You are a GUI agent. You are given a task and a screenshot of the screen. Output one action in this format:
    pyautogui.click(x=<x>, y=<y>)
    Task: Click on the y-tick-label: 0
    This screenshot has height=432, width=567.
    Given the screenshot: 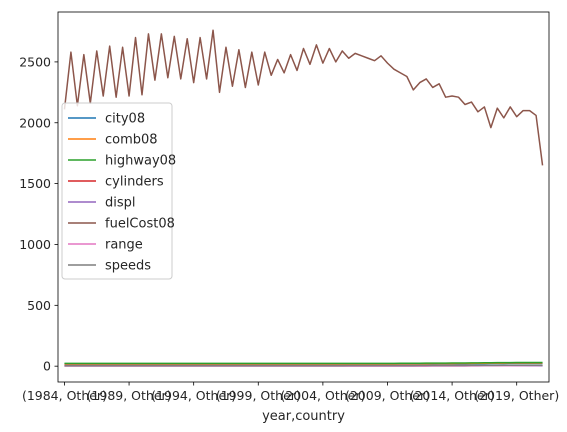 What is the action you would take?
    pyautogui.click(x=47, y=366)
    